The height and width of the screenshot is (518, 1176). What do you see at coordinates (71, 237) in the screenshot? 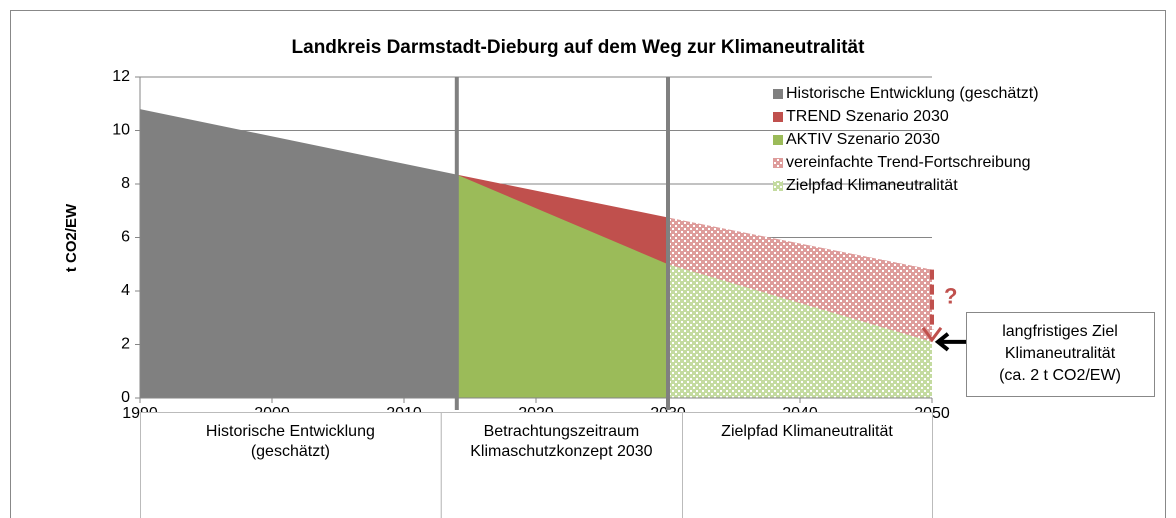
I see `y-axis-label: t CO2/EW` at bounding box center [71, 237].